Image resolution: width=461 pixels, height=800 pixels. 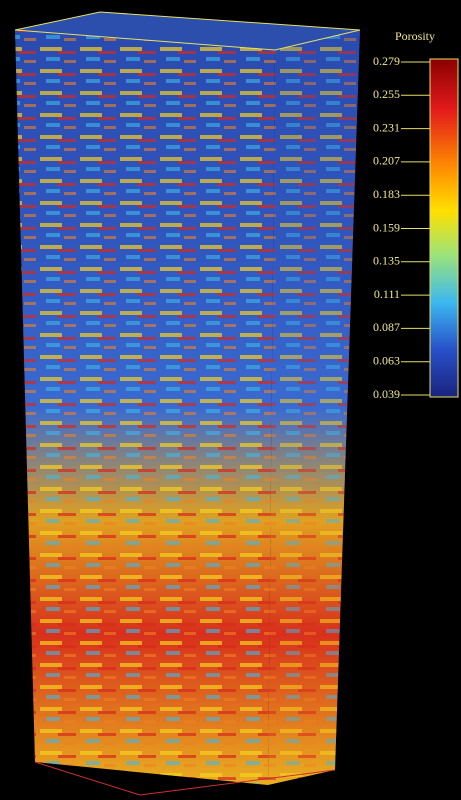 I want to click on tick-label: 0.183, so click(x=386, y=194).